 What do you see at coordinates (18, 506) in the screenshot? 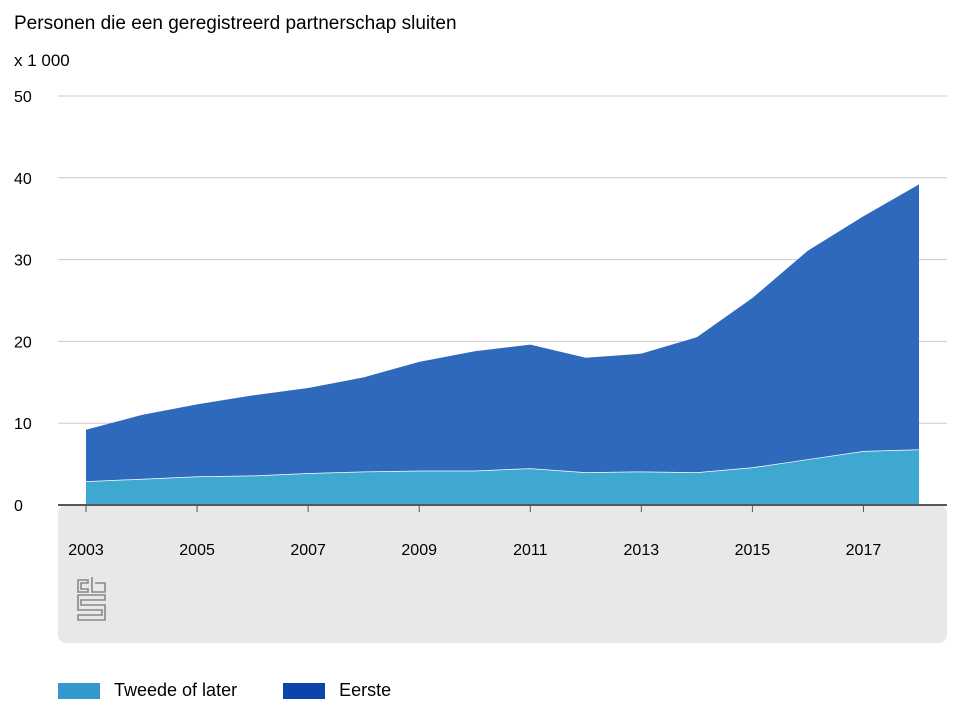
I see `y-tick-label: 0` at bounding box center [18, 506].